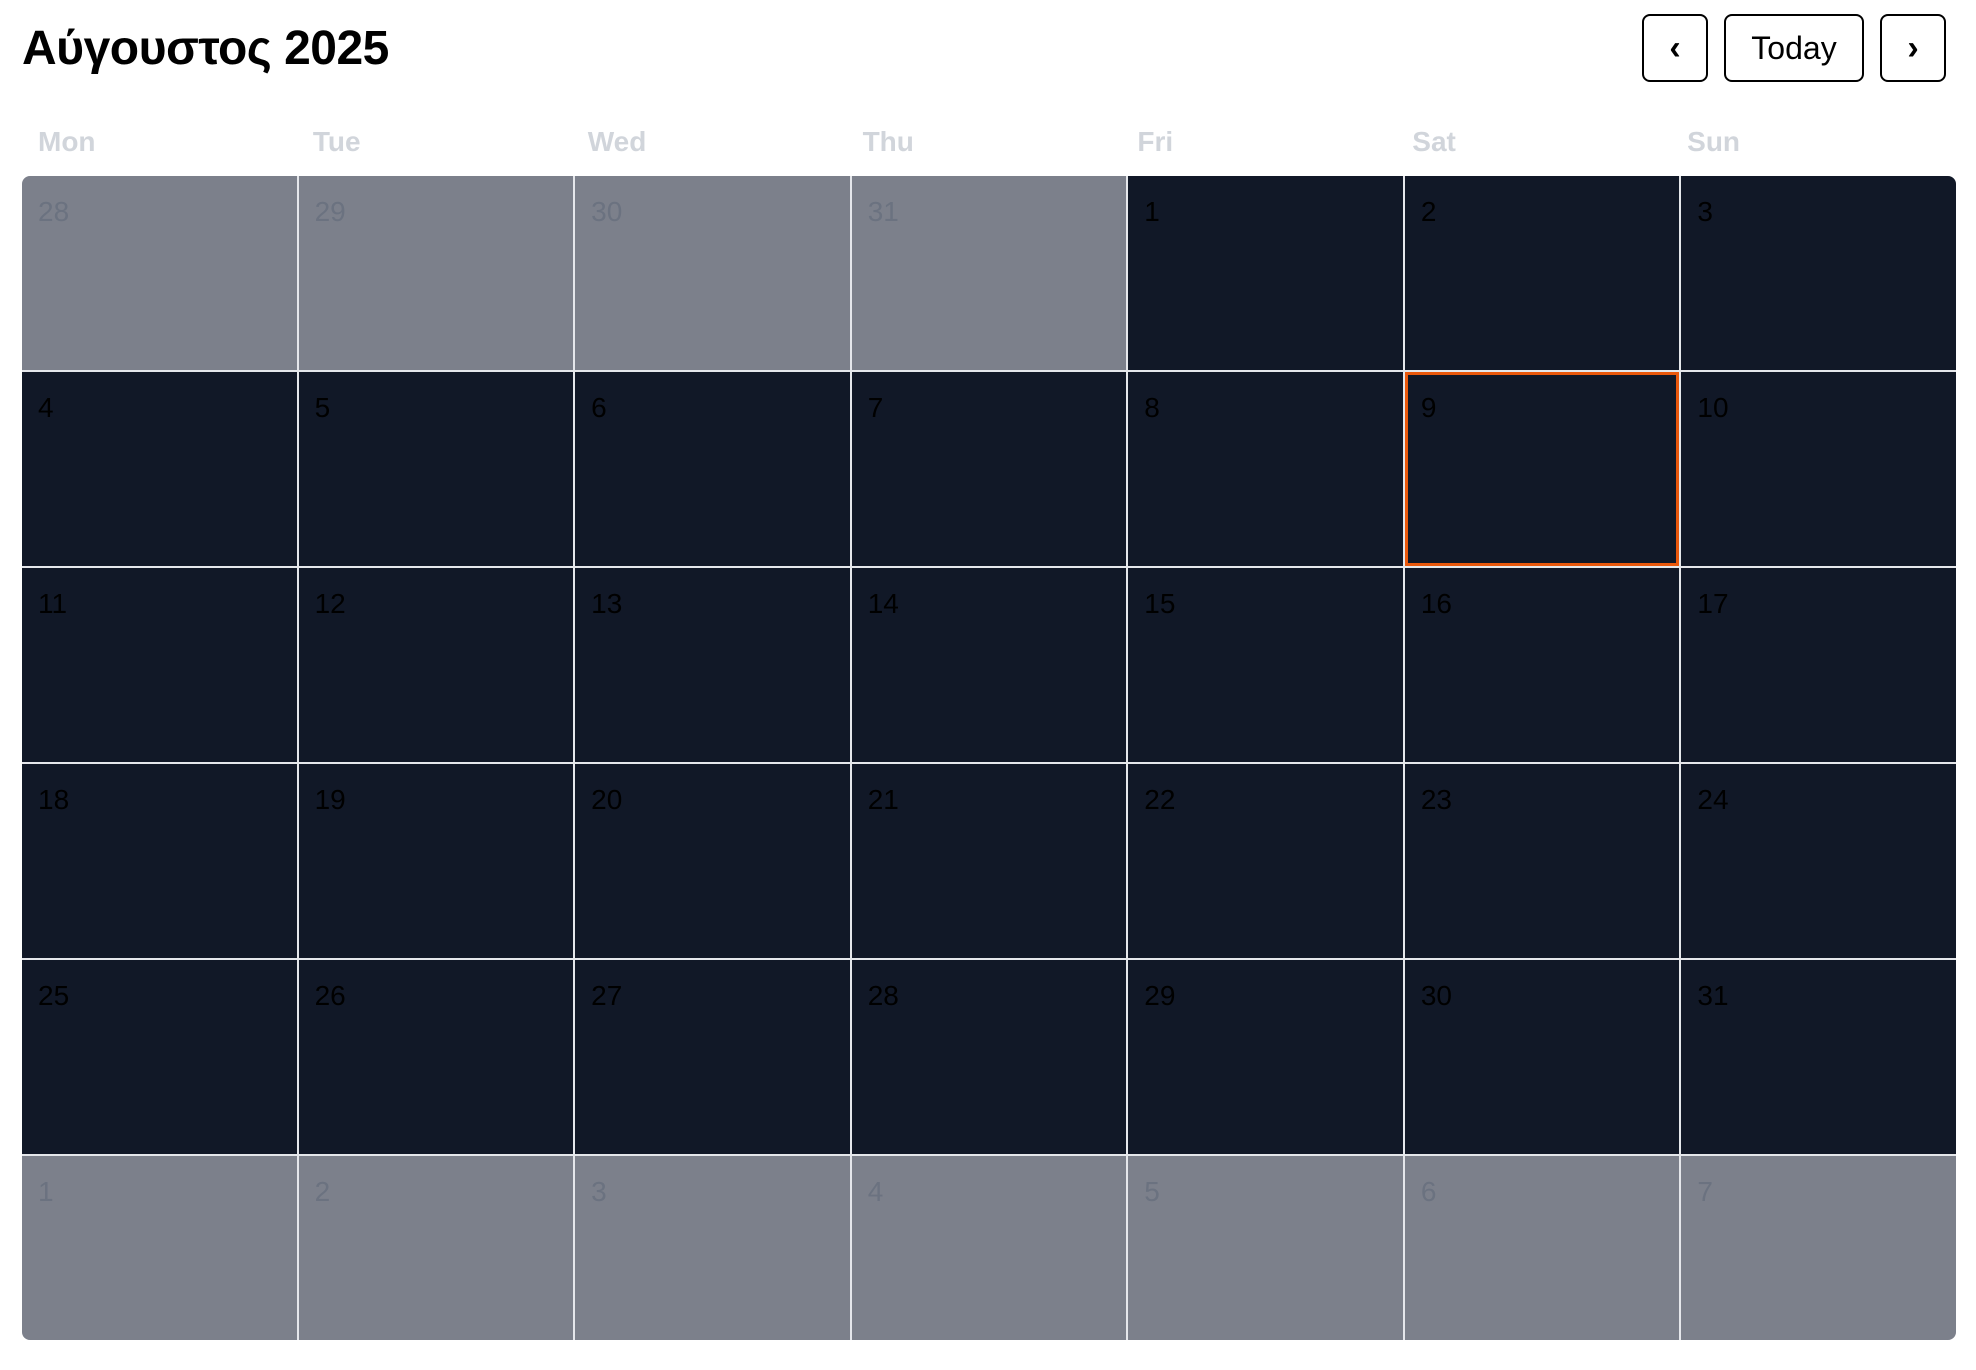  I want to click on day-number: 10, so click(1713, 407).